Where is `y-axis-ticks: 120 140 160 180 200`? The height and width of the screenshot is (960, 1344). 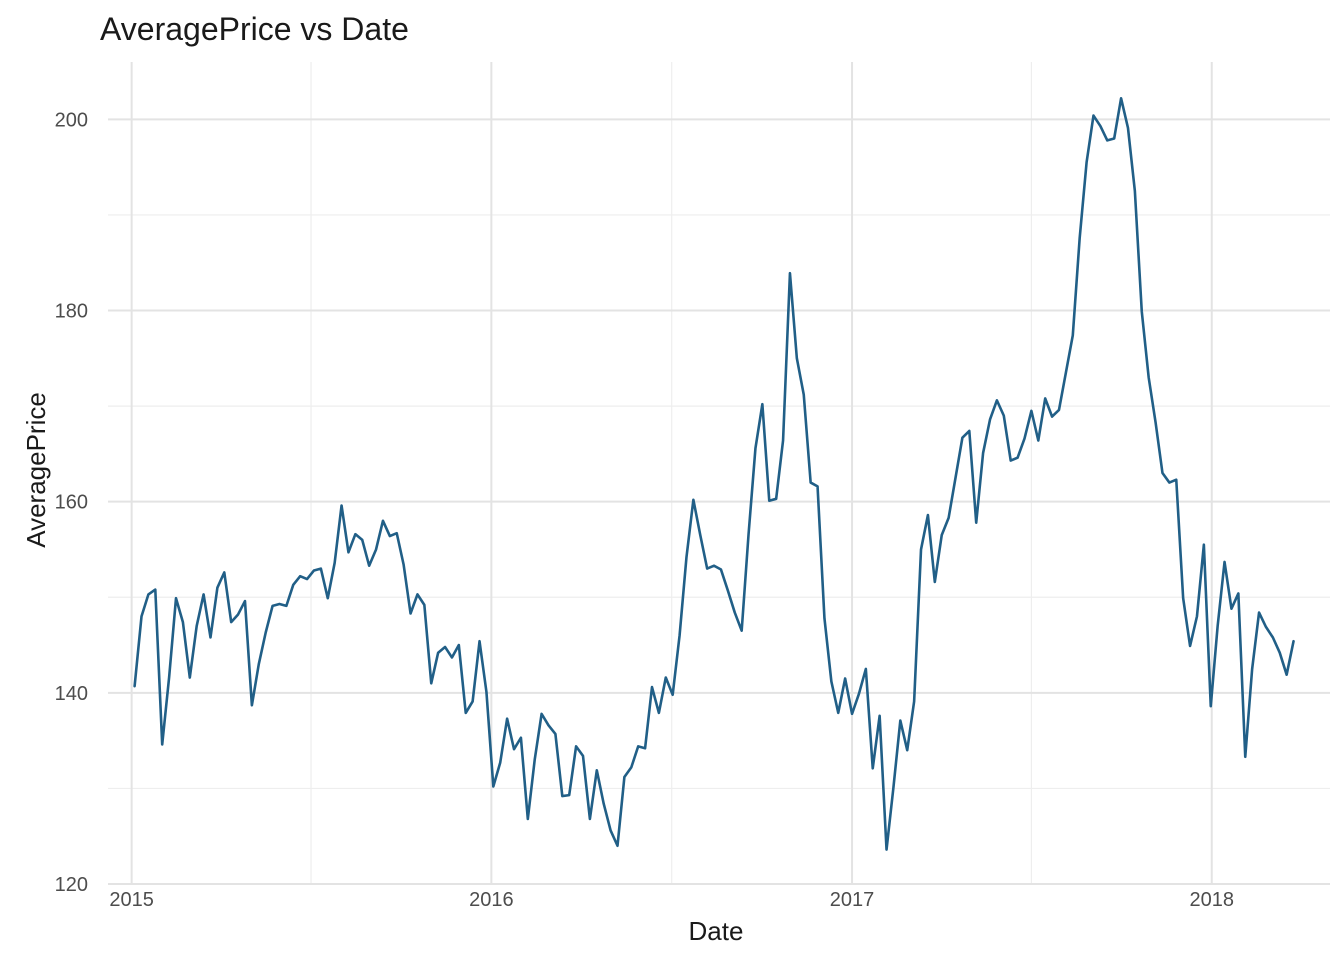 y-axis-ticks: 120 140 160 180 200 is located at coordinates (71, 502).